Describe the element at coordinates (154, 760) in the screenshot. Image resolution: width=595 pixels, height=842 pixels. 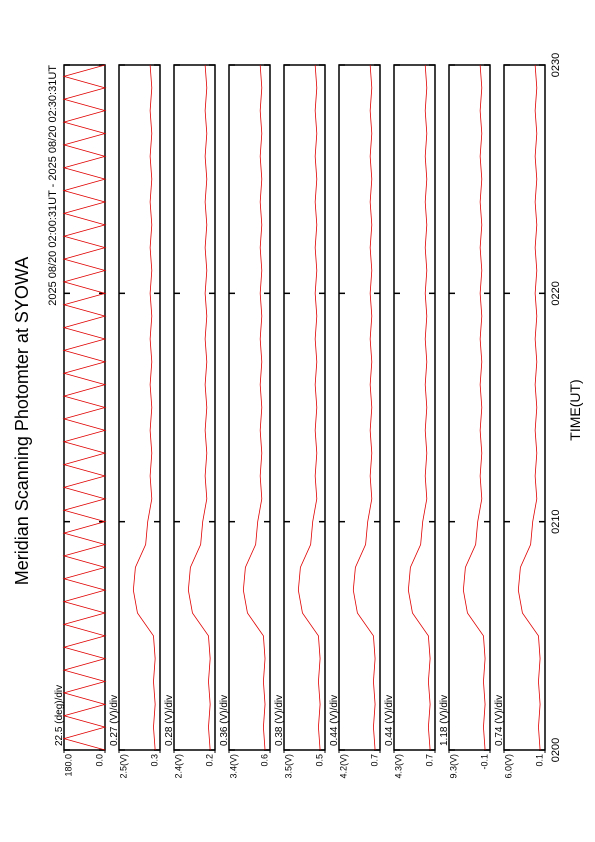
I see `y-tick-label: 0.3` at that location.